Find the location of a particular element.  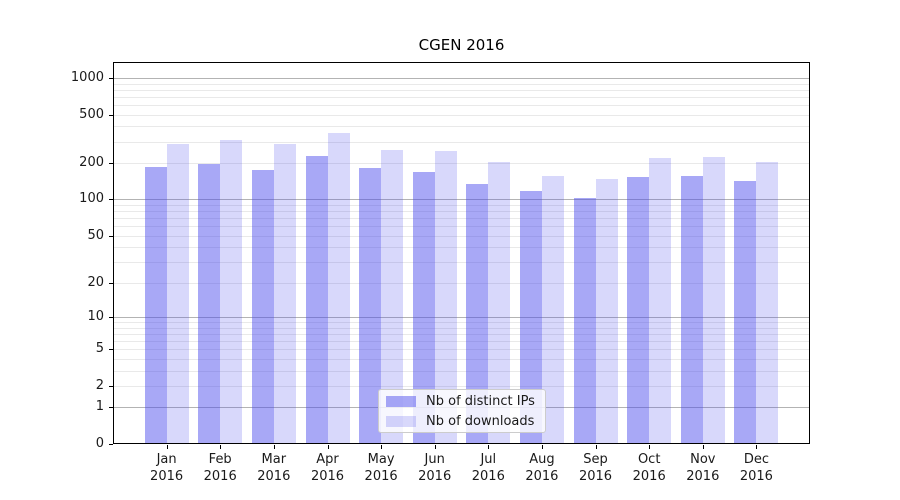

bar-downloads-jan is located at coordinates (177, 294).